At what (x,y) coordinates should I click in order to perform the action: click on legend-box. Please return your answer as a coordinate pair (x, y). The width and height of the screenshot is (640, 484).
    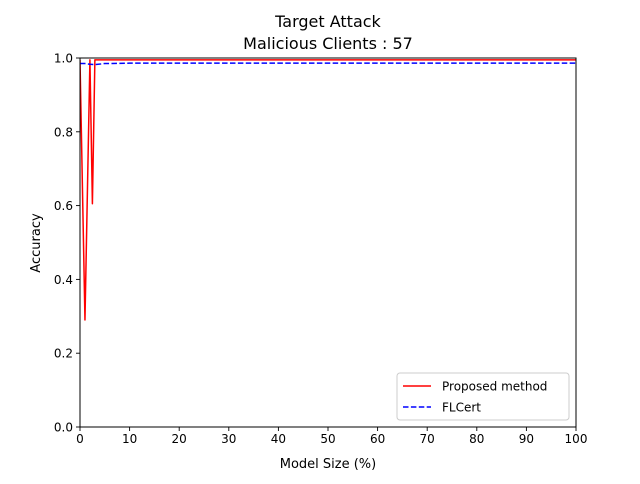
    Looking at the image, I should click on (483, 396).